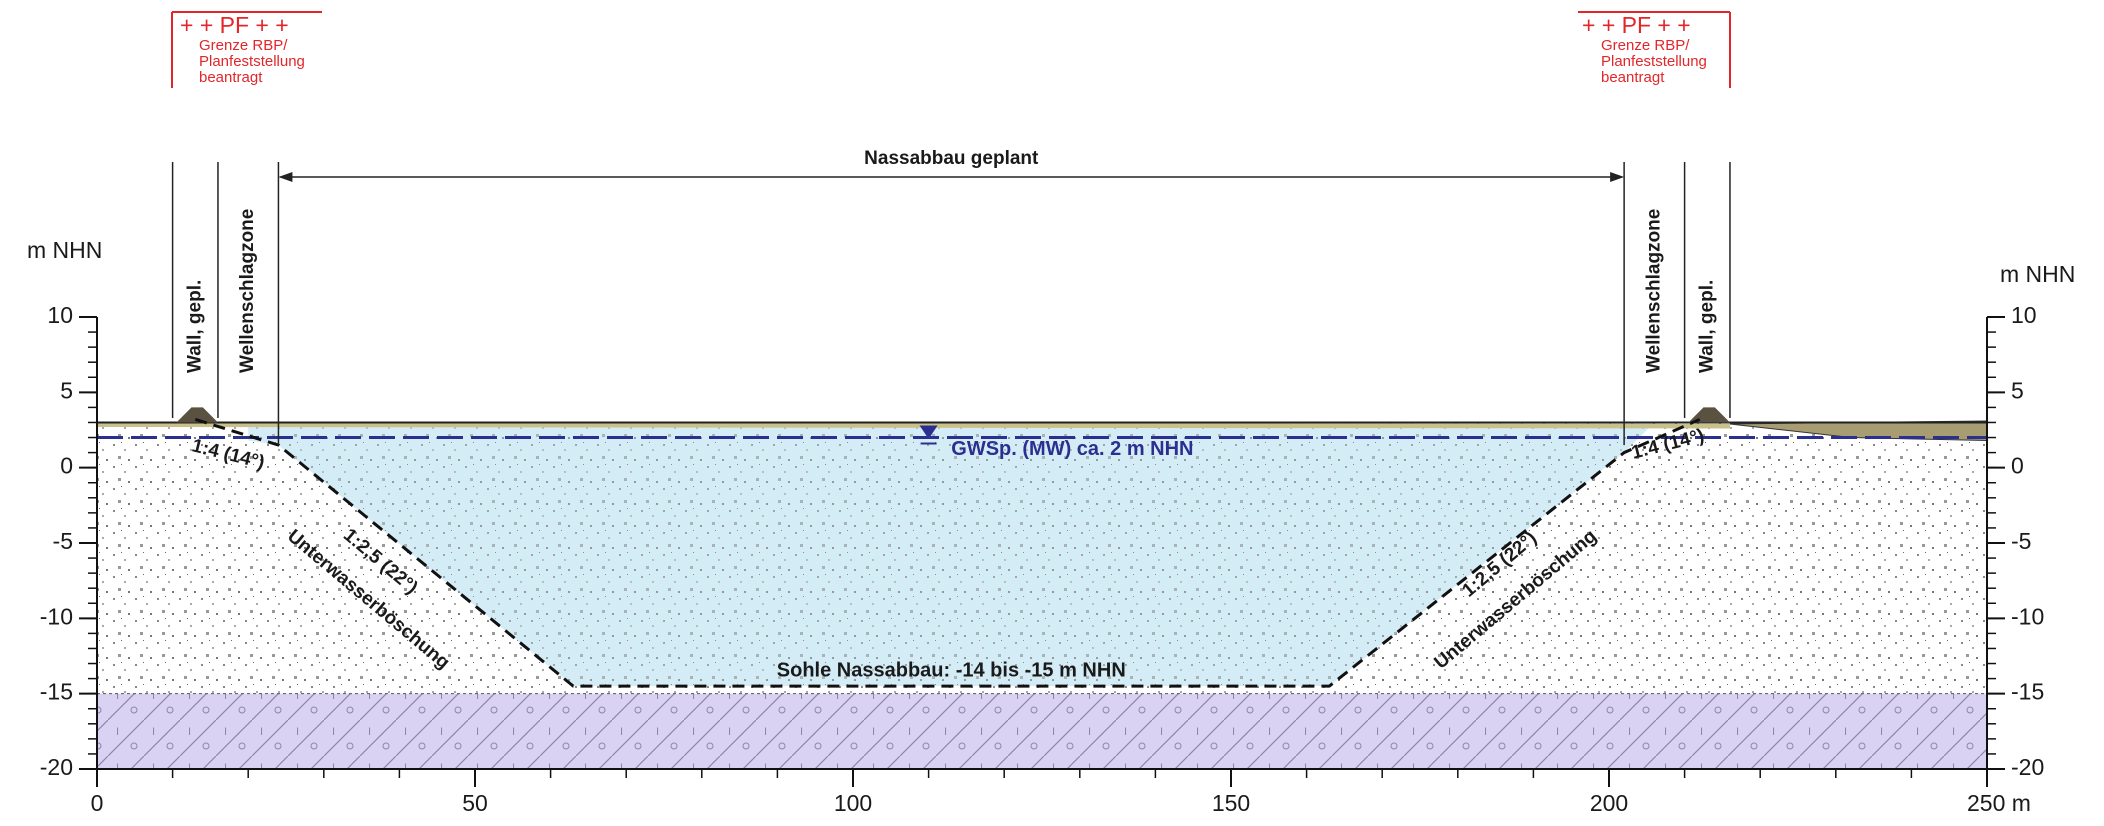 Image resolution: width=2104 pixels, height=826 pixels. What do you see at coordinates (853, 803) in the screenshot?
I see `x-tick-label: 100` at bounding box center [853, 803].